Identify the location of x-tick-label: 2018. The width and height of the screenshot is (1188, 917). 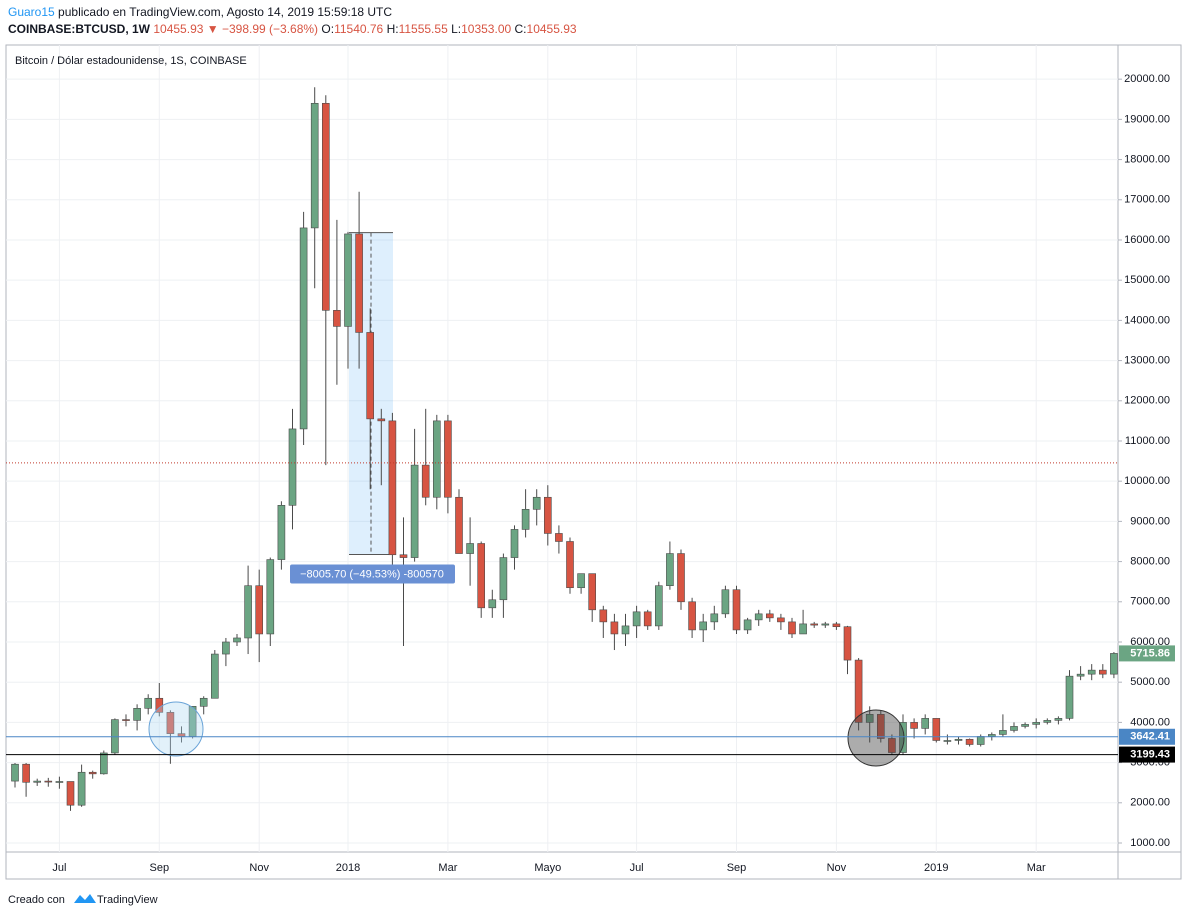
(348, 868).